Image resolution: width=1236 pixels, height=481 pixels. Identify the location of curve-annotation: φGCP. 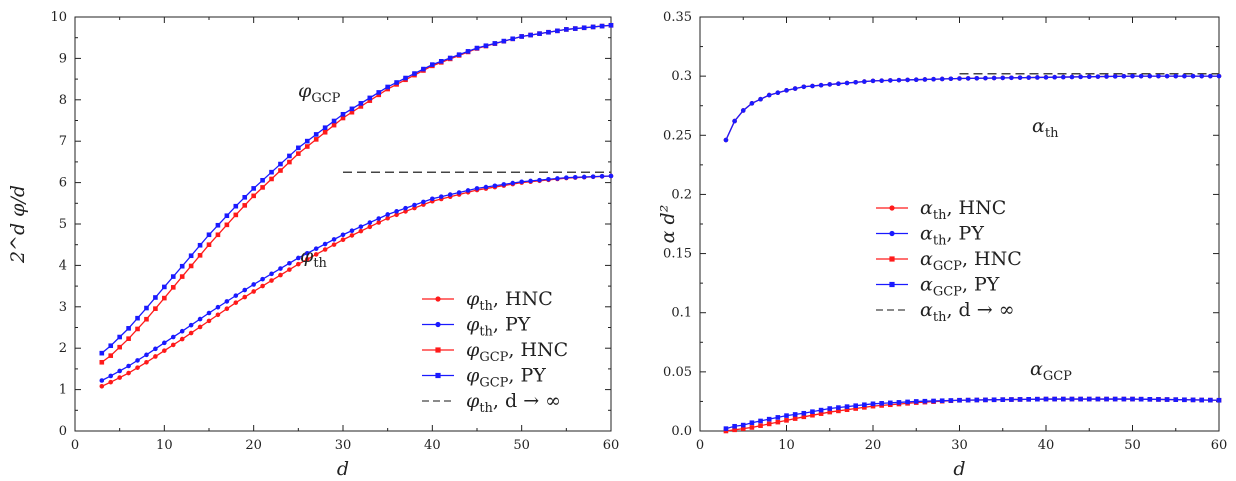
(319, 93).